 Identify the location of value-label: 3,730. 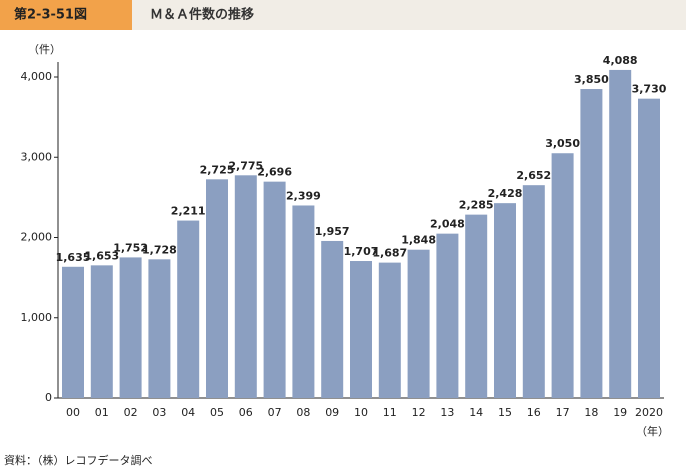
(649, 89).